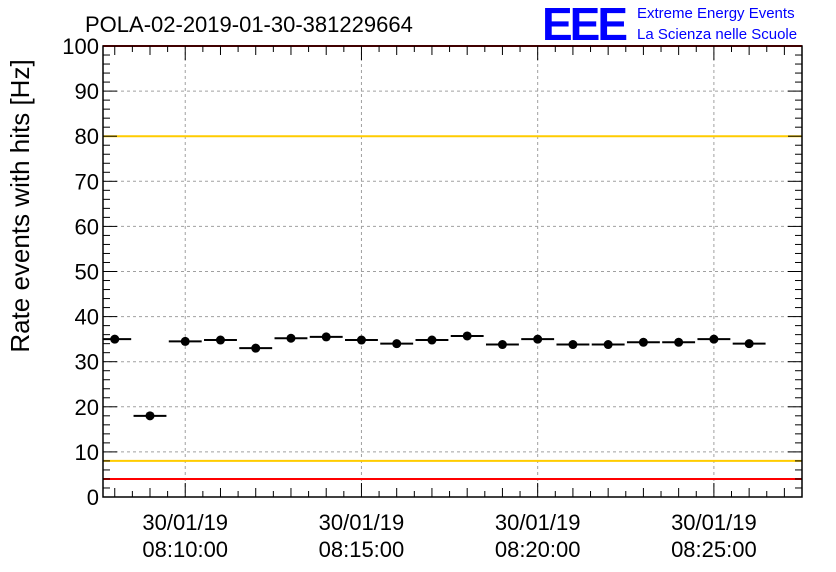 The height and width of the screenshot is (572, 836). I want to click on y-tick-label: 50, so click(87, 272).